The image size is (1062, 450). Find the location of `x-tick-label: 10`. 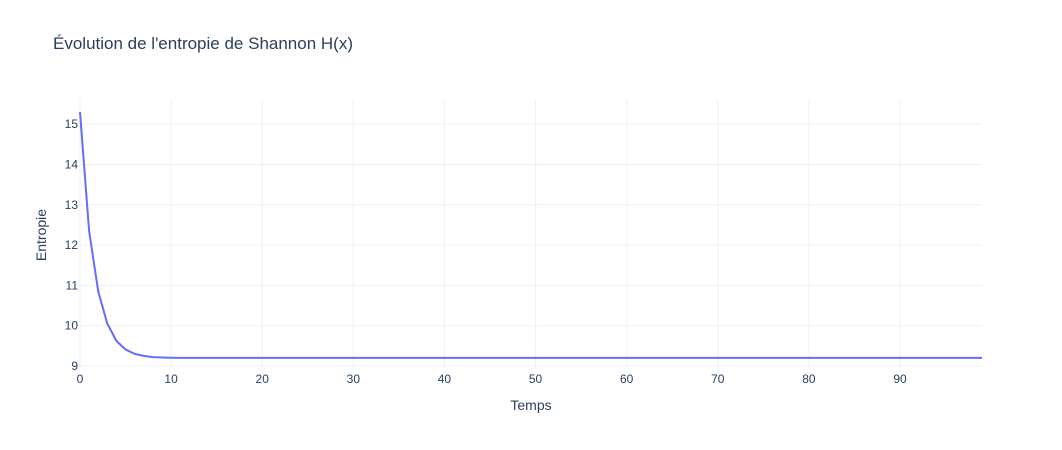

x-tick-label: 10 is located at coordinates (171, 379).